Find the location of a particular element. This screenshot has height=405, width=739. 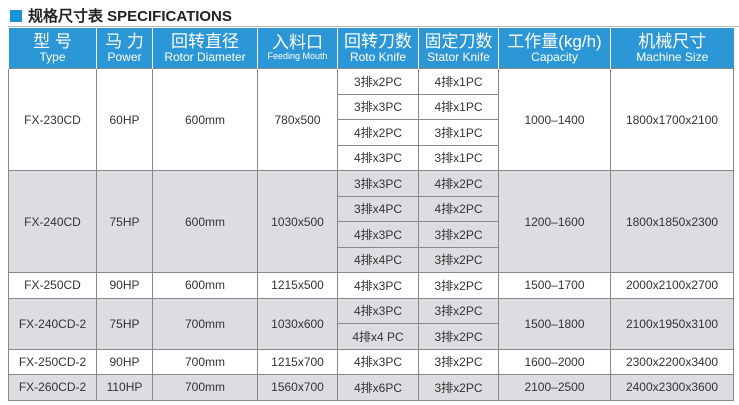

column-header: 机械尺寸 Machine Size is located at coordinates (672, 48).